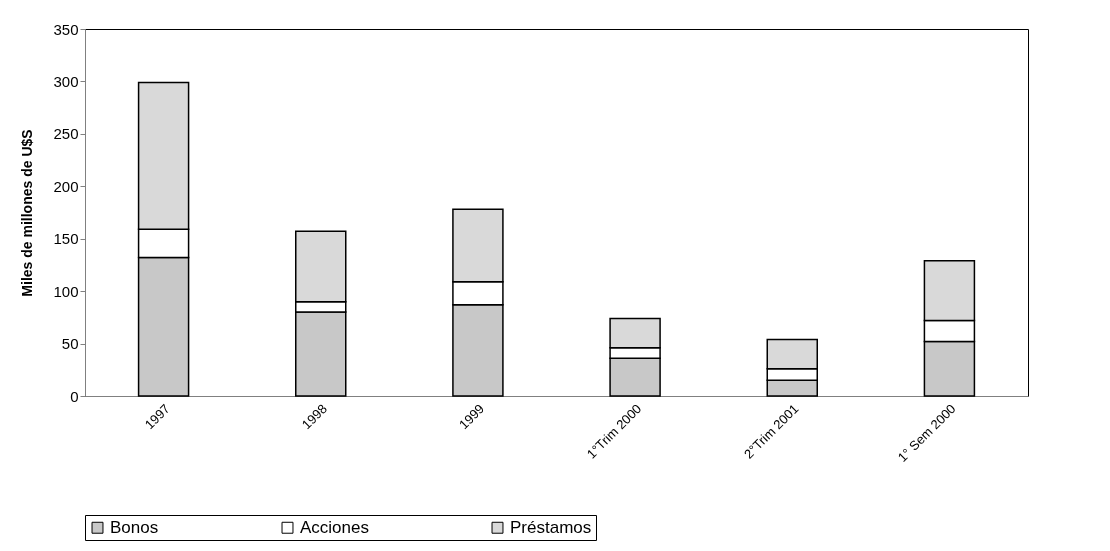  Describe the element at coordinates (70, 344) in the screenshot. I see `y-tick-label: 50` at that location.